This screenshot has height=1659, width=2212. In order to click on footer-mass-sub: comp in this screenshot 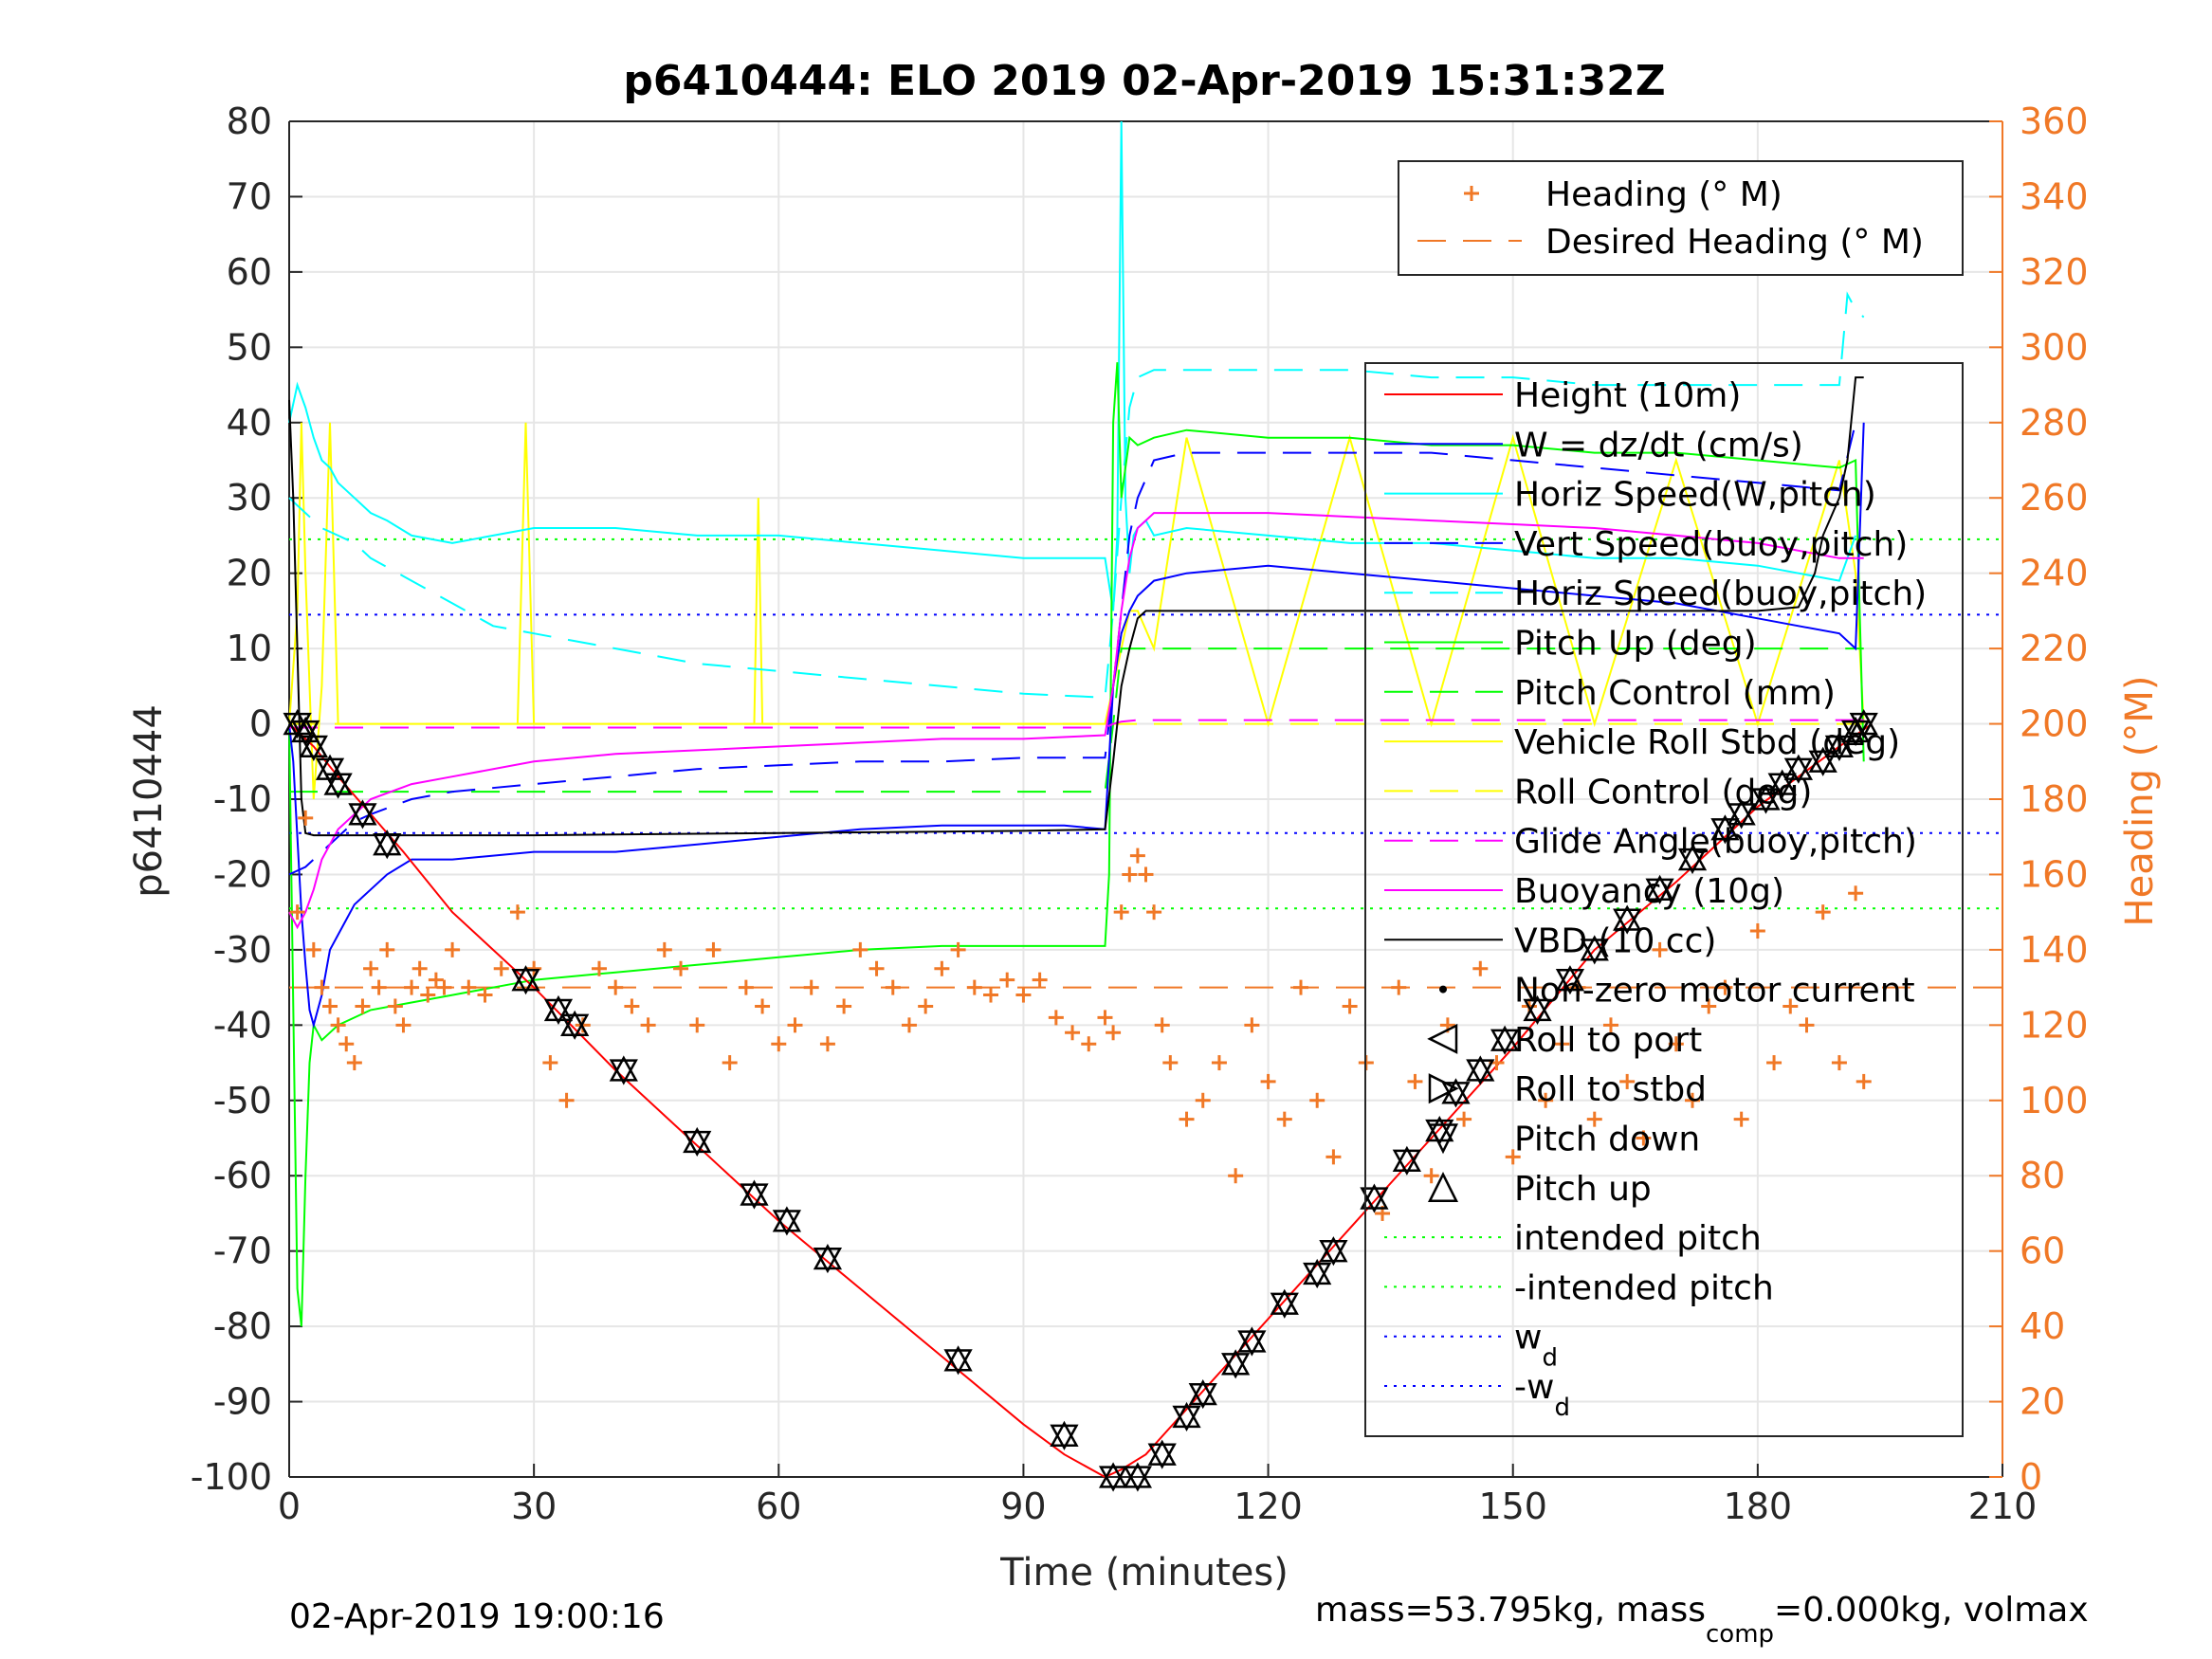, I will do `click(1740, 1634)`.